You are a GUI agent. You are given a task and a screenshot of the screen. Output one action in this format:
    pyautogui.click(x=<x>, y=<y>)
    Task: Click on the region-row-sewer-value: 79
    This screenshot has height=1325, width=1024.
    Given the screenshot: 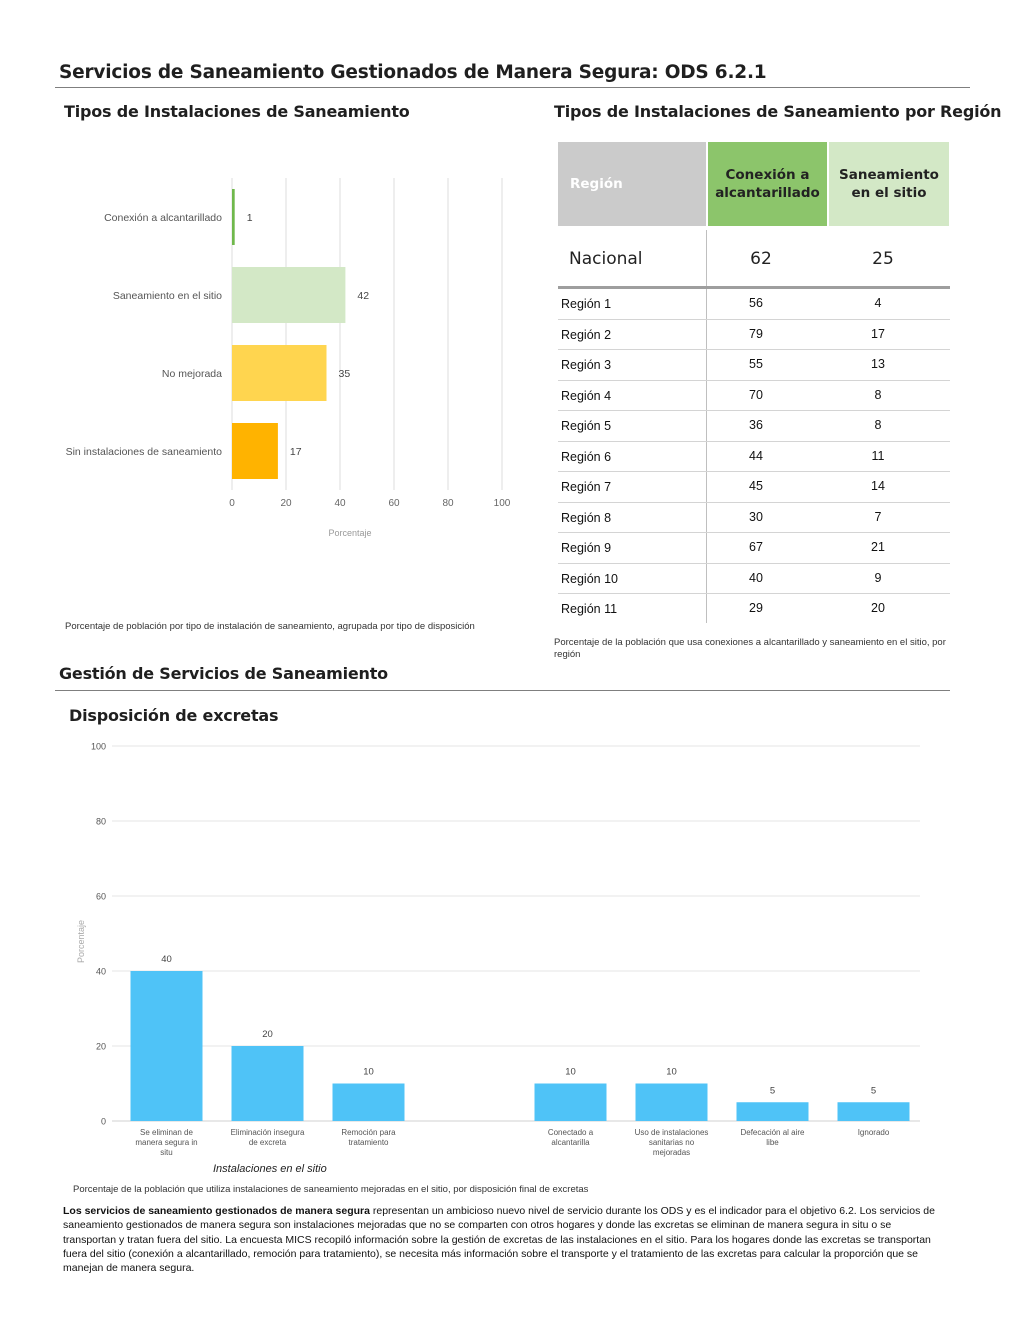 What is the action you would take?
    pyautogui.click(x=756, y=333)
    